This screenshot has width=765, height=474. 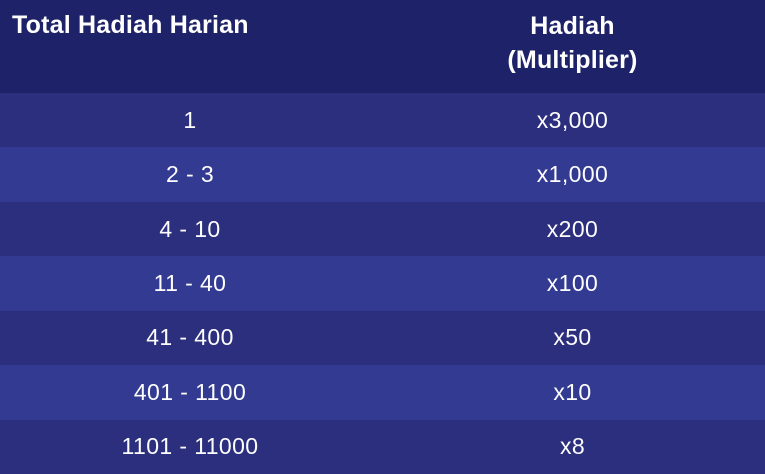 I want to click on cell-value-multiplier: x8, so click(x=572, y=446).